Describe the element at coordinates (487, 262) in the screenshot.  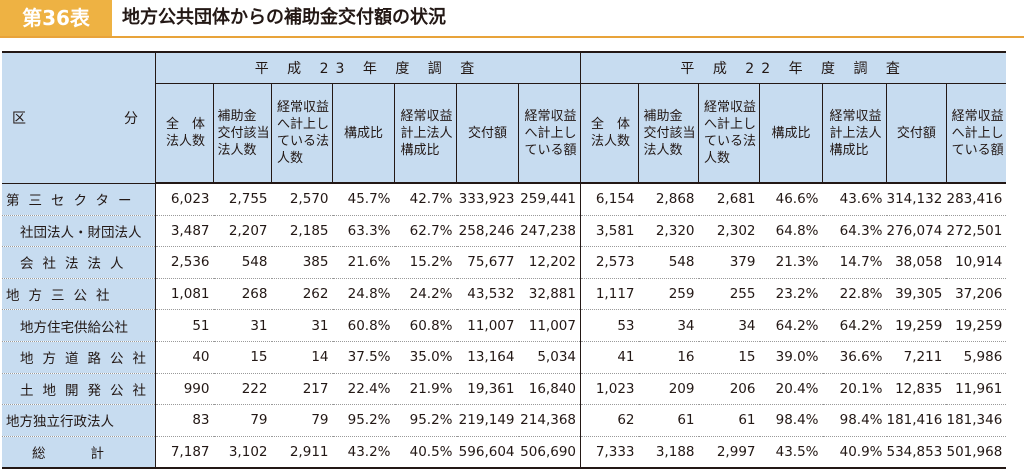
I see `cell-amount-23: 75,677` at that location.